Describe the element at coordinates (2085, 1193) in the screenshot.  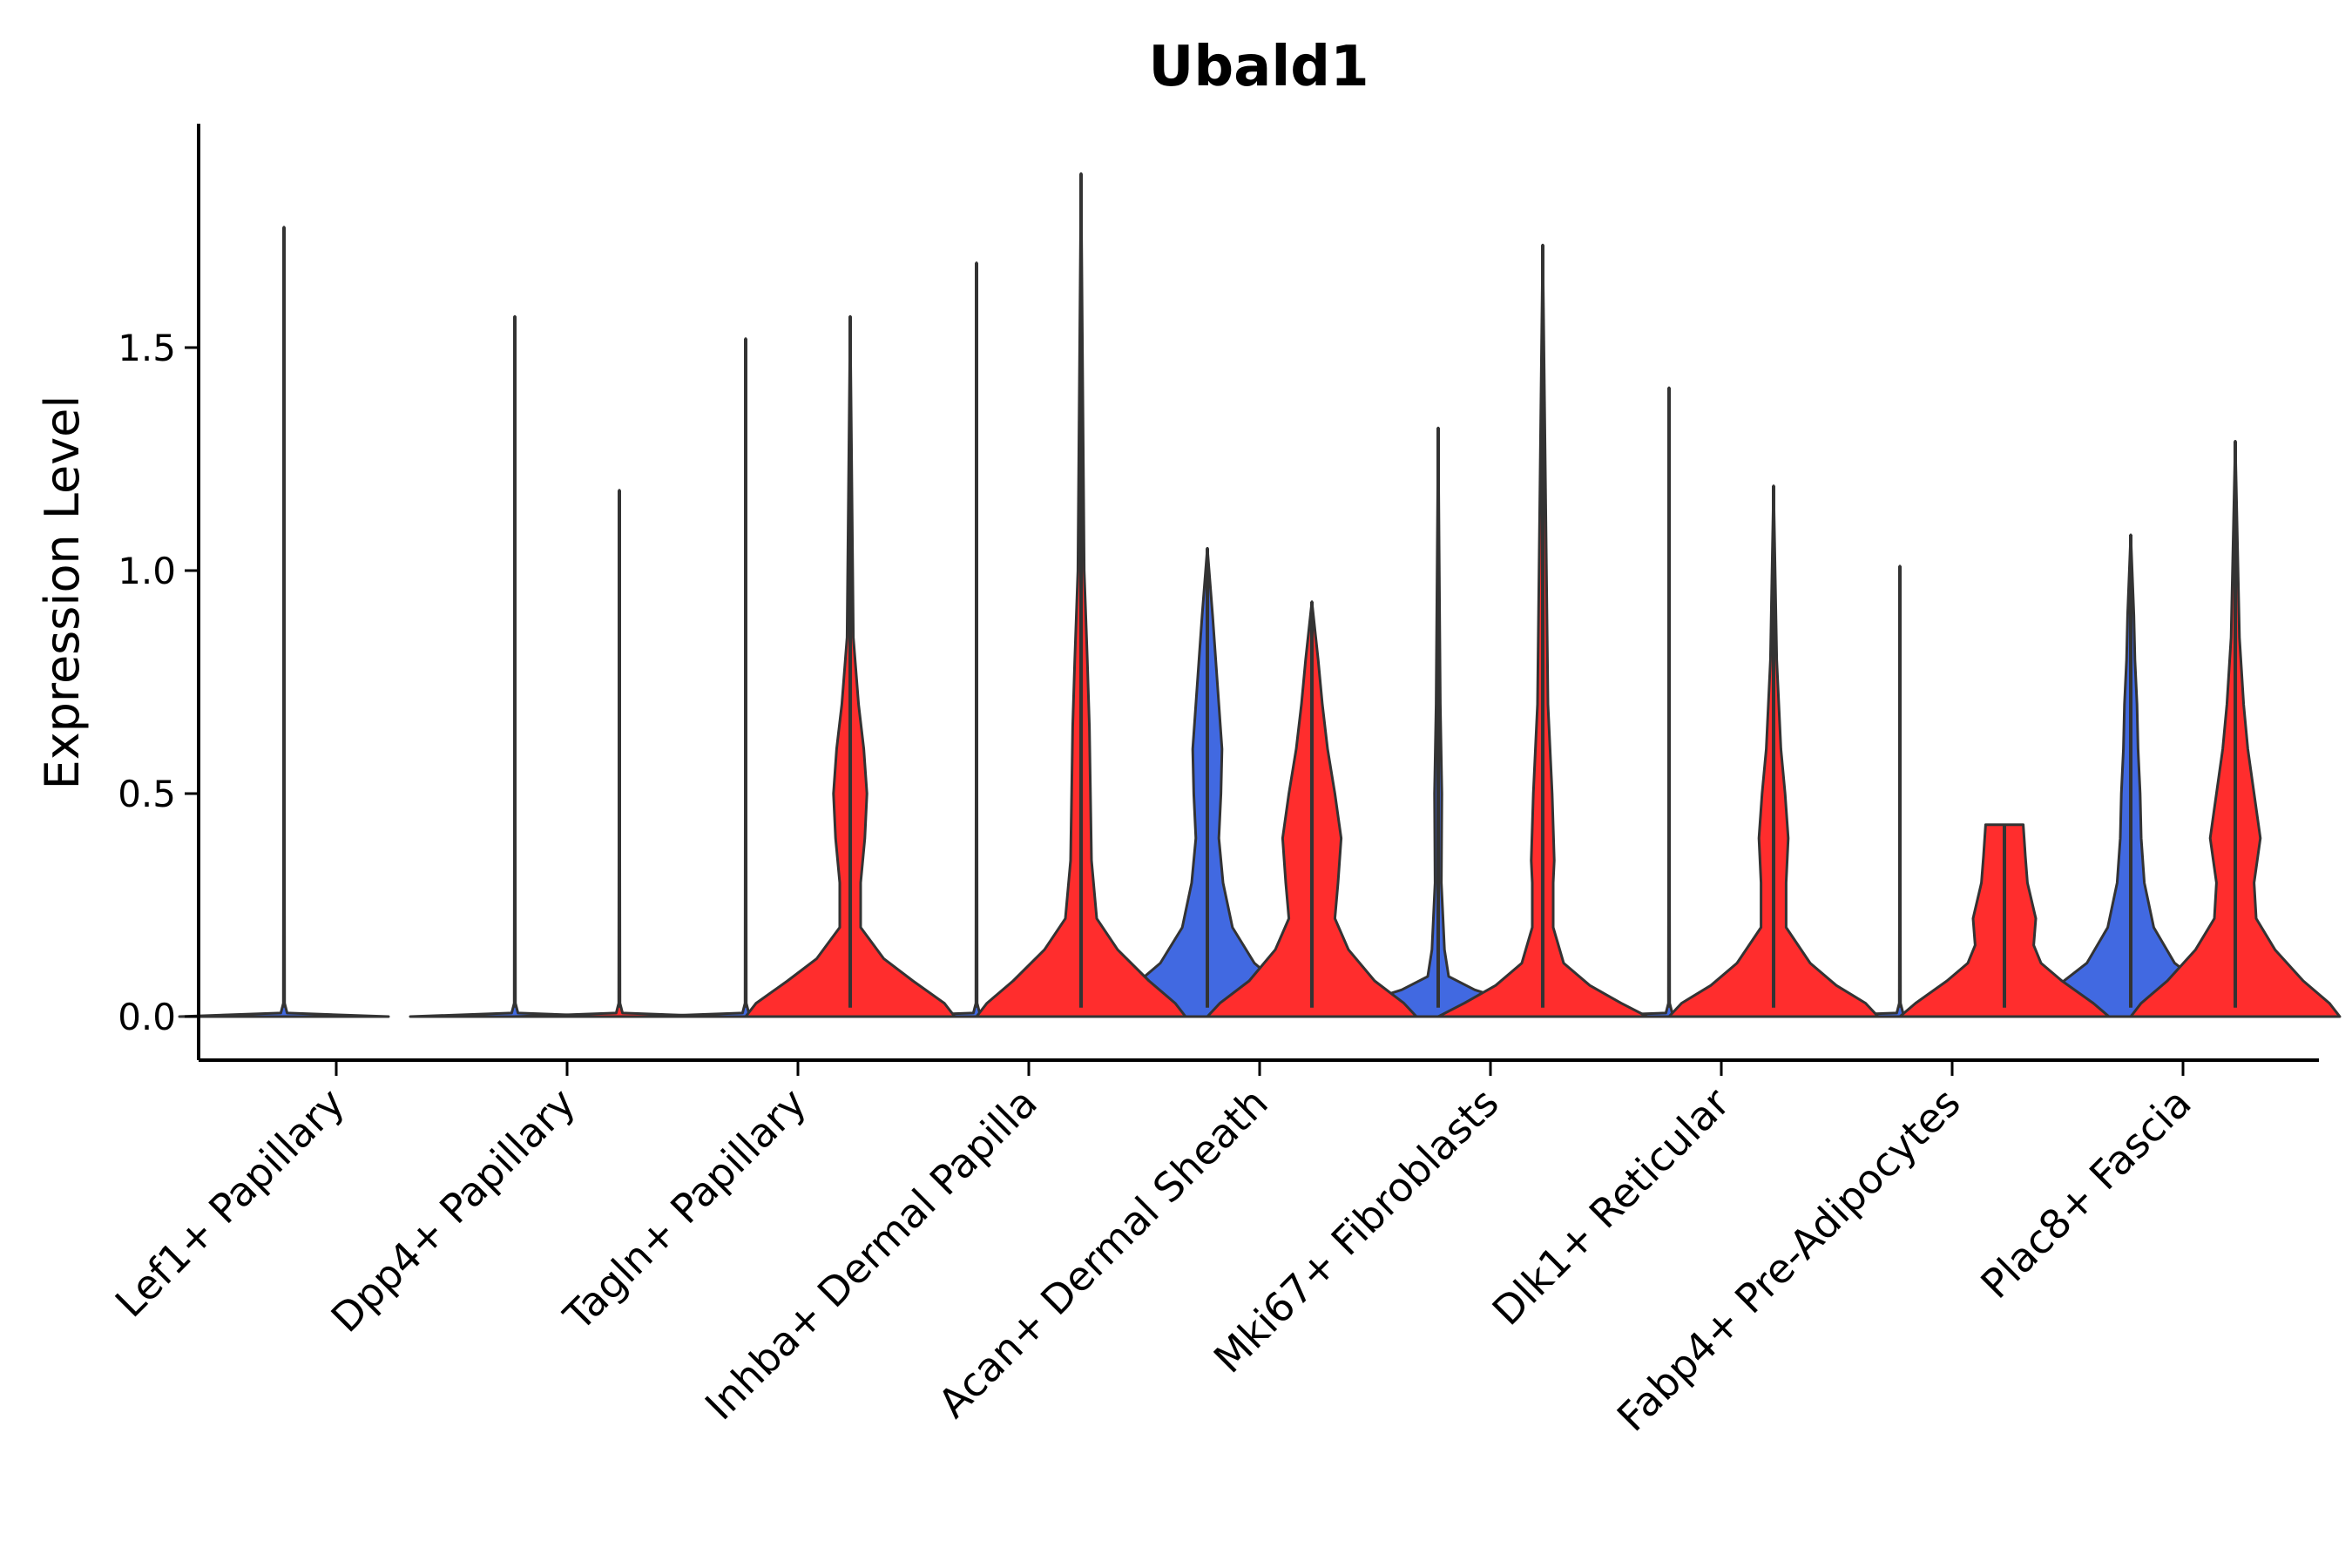
I see `x-tick-label: Plac8+ Fascia` at that location.